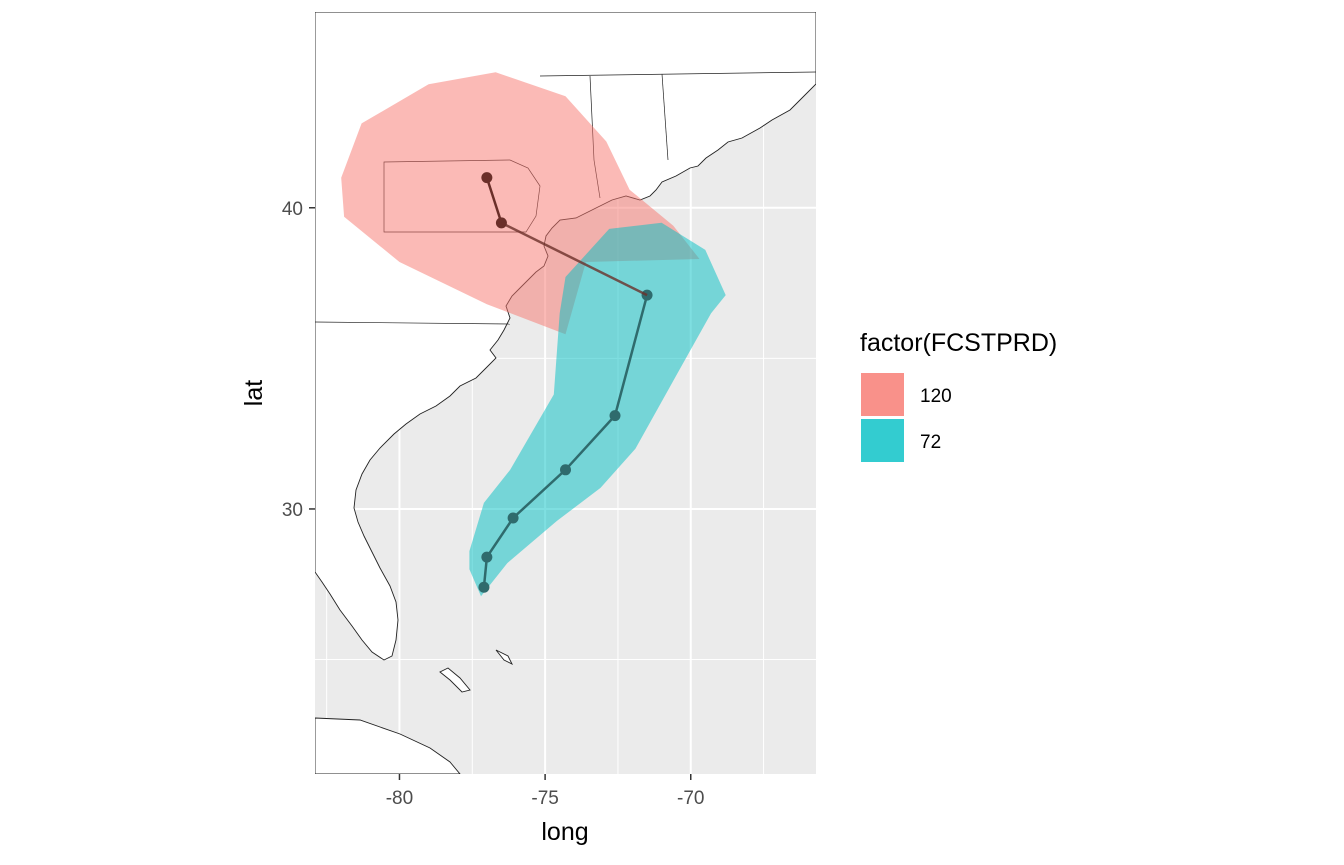 This screenshot has width=1344, height=865. I want to click on track-connector, so click(574, 259).